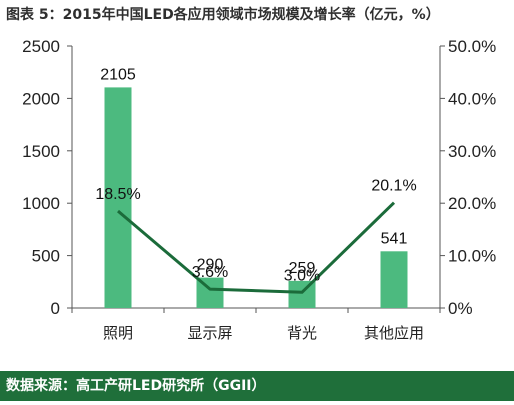  Describe the element at coordinates (302, 268) in the screenshot. I see `bar-value-label: 259` at that location.